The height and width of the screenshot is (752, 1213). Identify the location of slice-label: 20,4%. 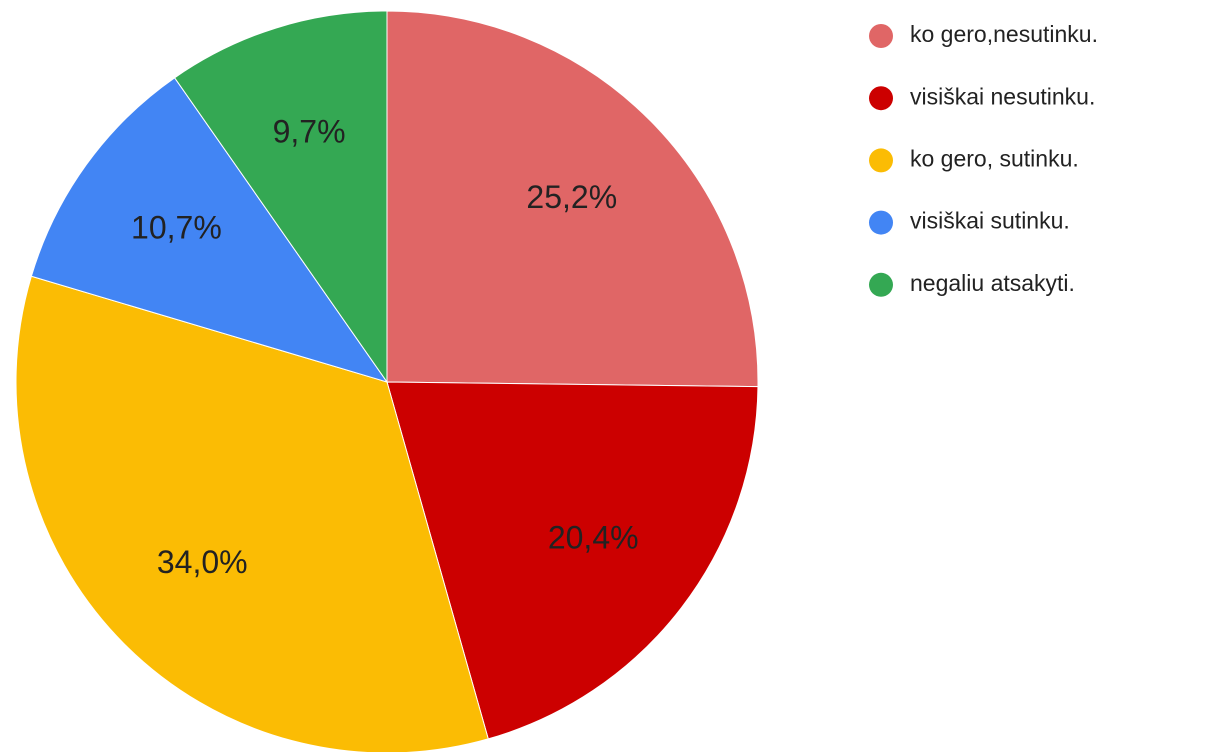
(593, 537).